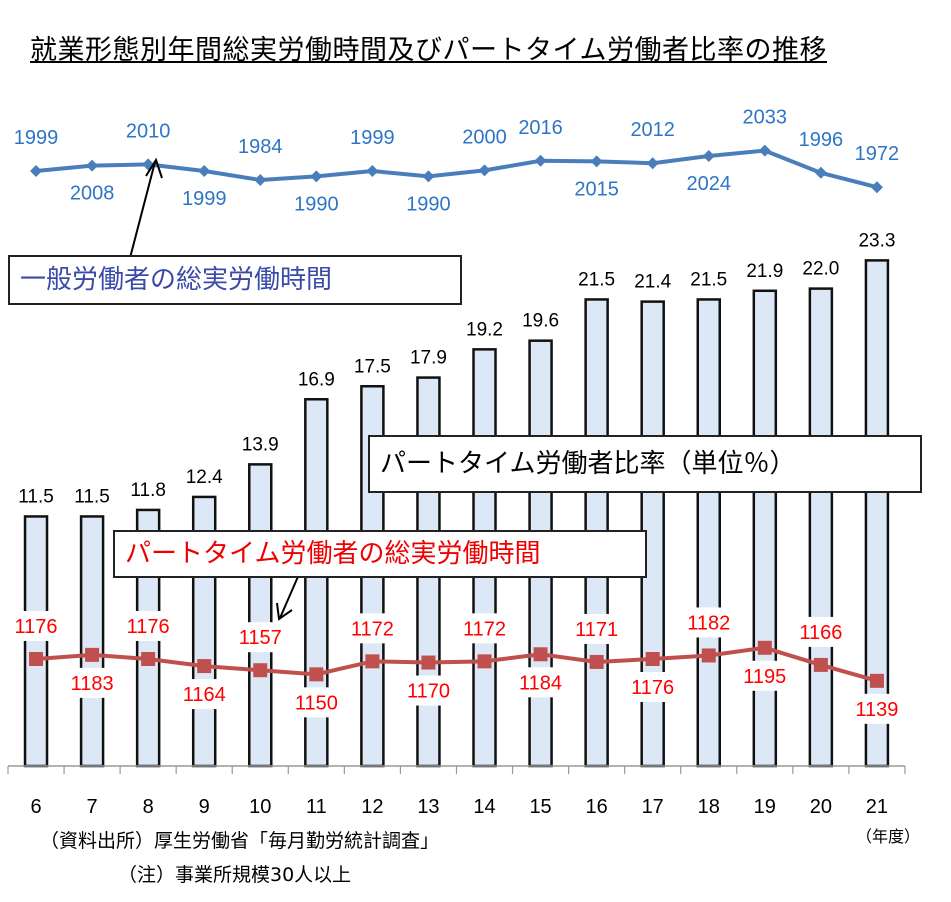 Image resolution: width=951 pixels, height=902 pixels. I want to click on data-label: 1184, so click(540, 683).